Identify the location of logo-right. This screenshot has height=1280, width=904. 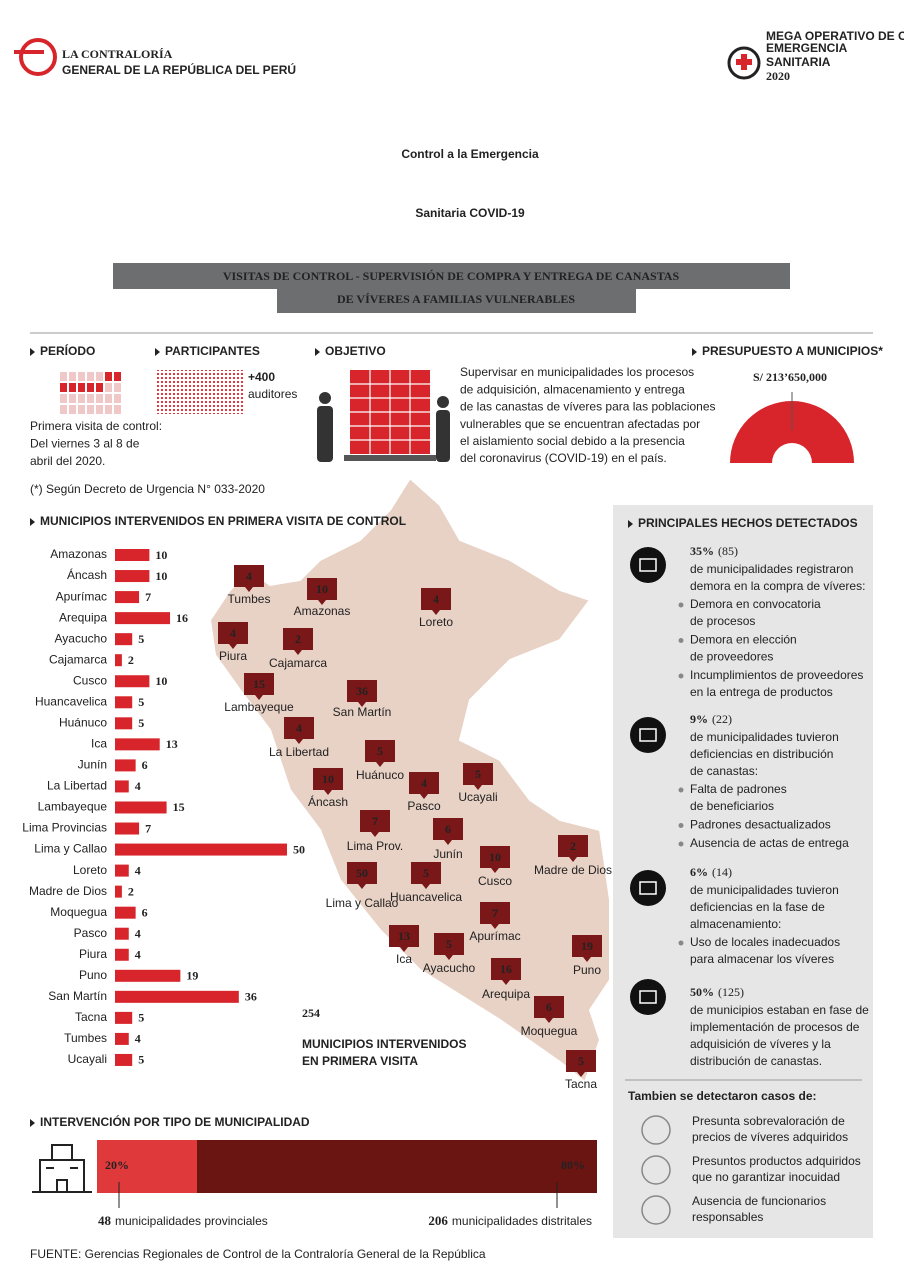
(744, 63).